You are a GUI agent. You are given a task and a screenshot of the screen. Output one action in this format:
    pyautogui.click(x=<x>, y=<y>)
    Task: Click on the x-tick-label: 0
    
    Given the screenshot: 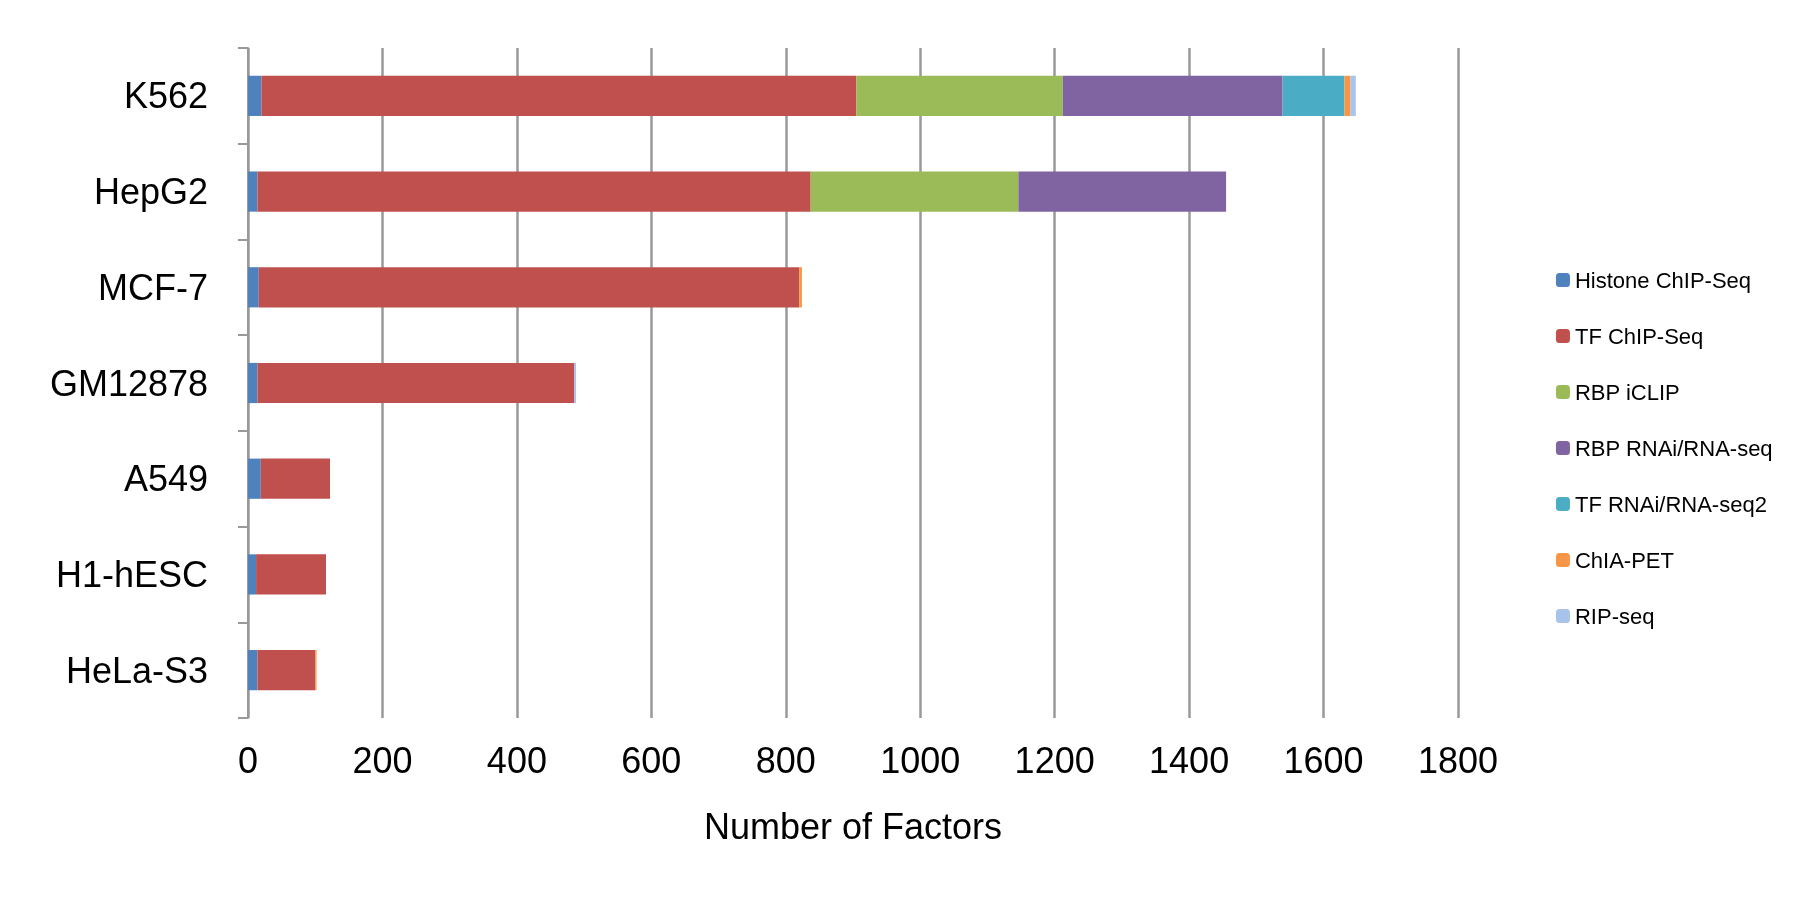 What is the action you would take?
    pyautogui.click(x=248, y=760)
    